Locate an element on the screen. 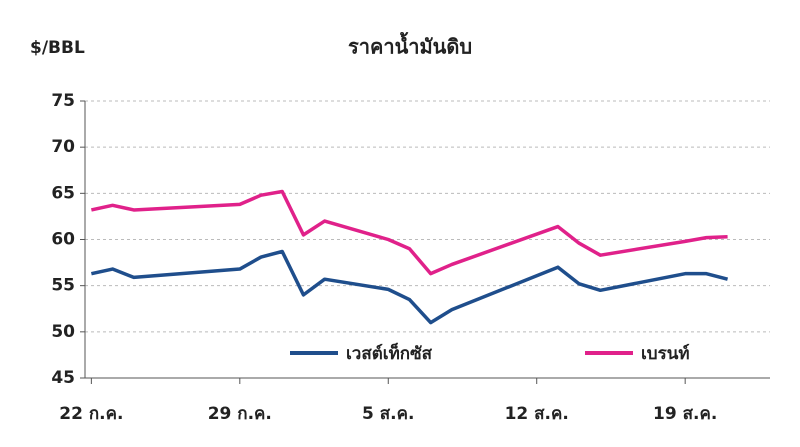  x-tick-label: 5 ส.ค. is located at coordinates (388, 414).